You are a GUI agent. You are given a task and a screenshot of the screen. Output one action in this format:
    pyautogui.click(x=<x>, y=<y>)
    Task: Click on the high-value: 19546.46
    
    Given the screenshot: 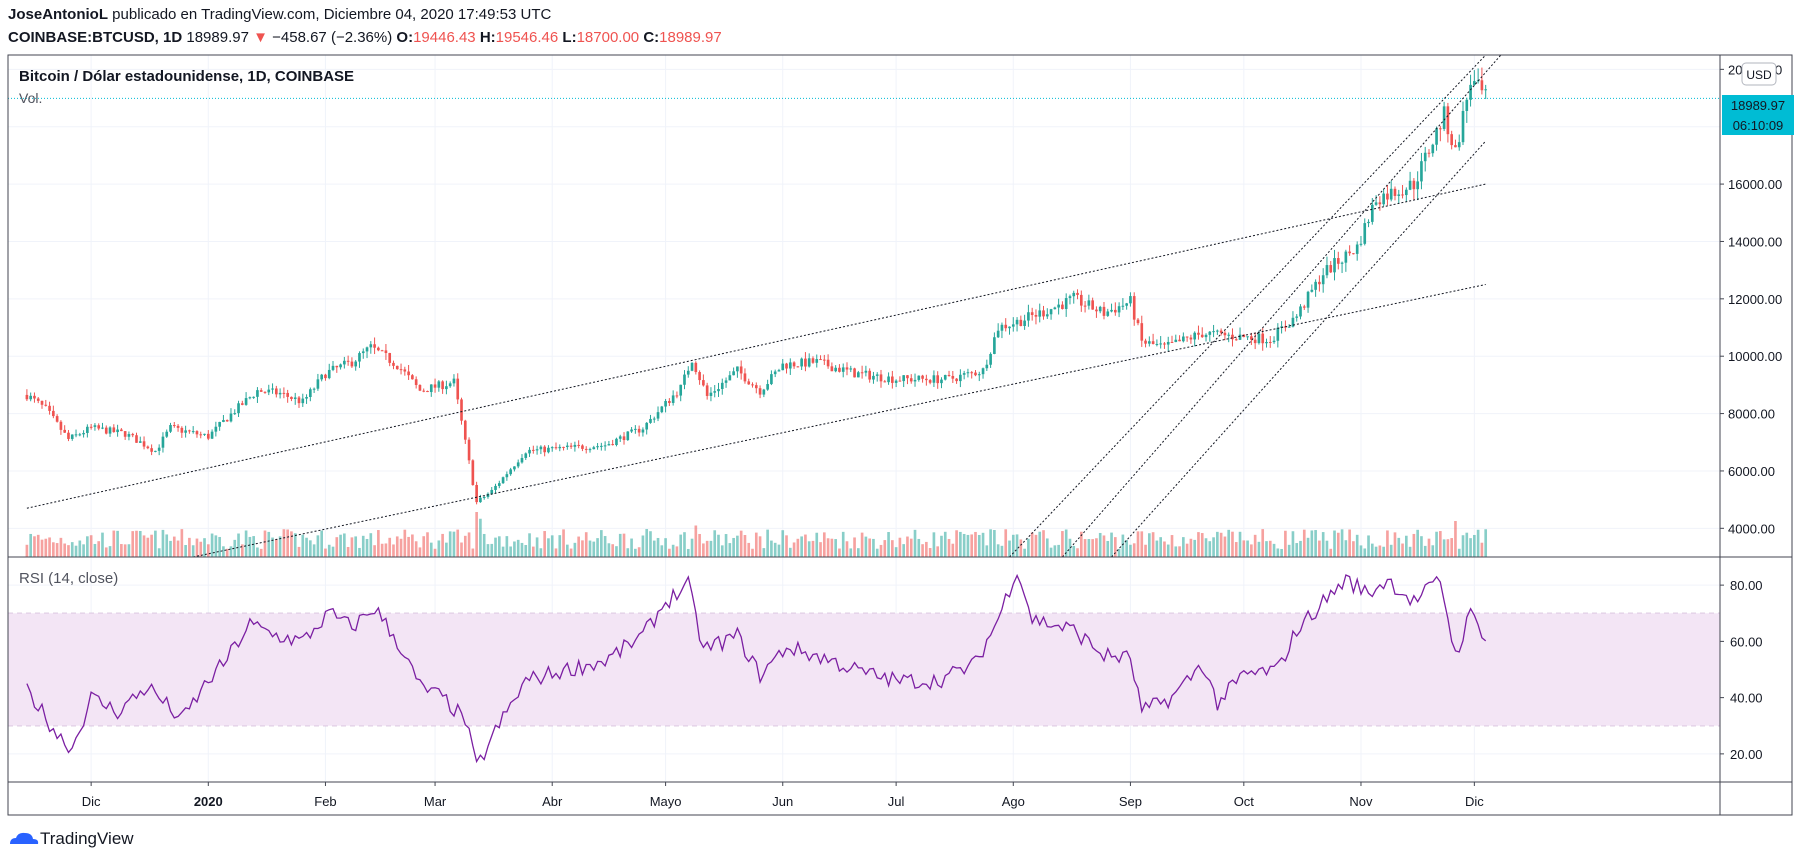 What is the action you would take?
    pyautogui.click(x=527, y=37)
    